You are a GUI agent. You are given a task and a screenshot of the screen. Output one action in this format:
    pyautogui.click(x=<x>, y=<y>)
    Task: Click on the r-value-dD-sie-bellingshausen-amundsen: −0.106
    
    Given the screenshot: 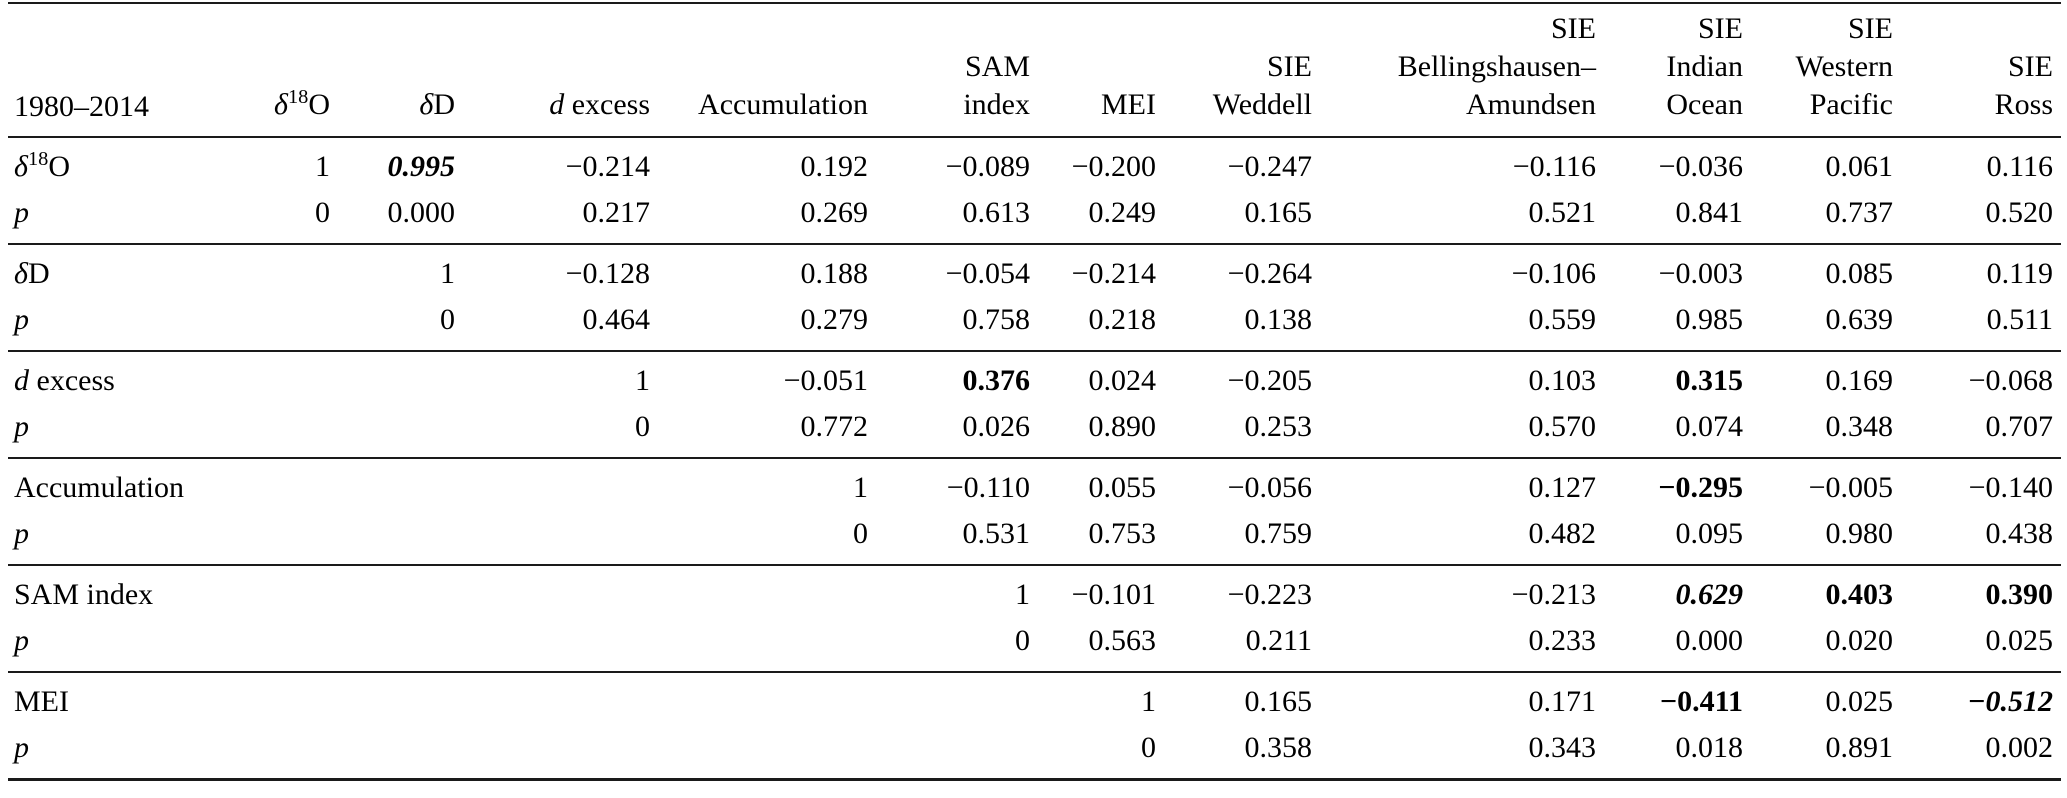 What is the action you would take?
    pyautogui.click(x=1553, y=273)
    